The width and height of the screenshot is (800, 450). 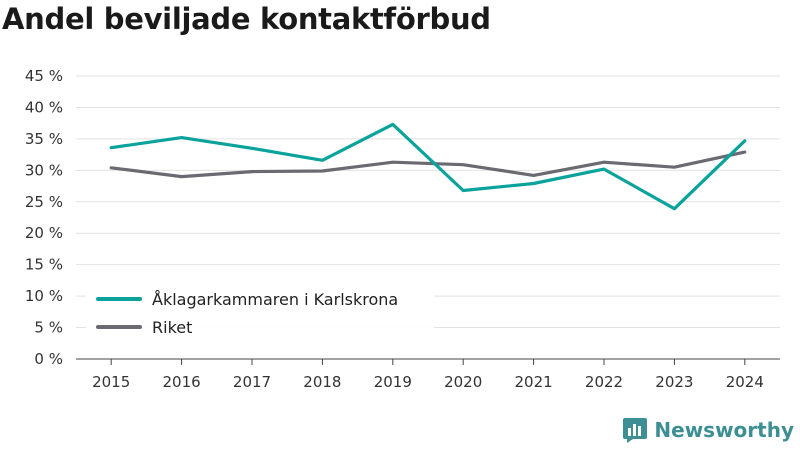 I want to click on y-tick-label: 5 %, so click(x=48, y=328).